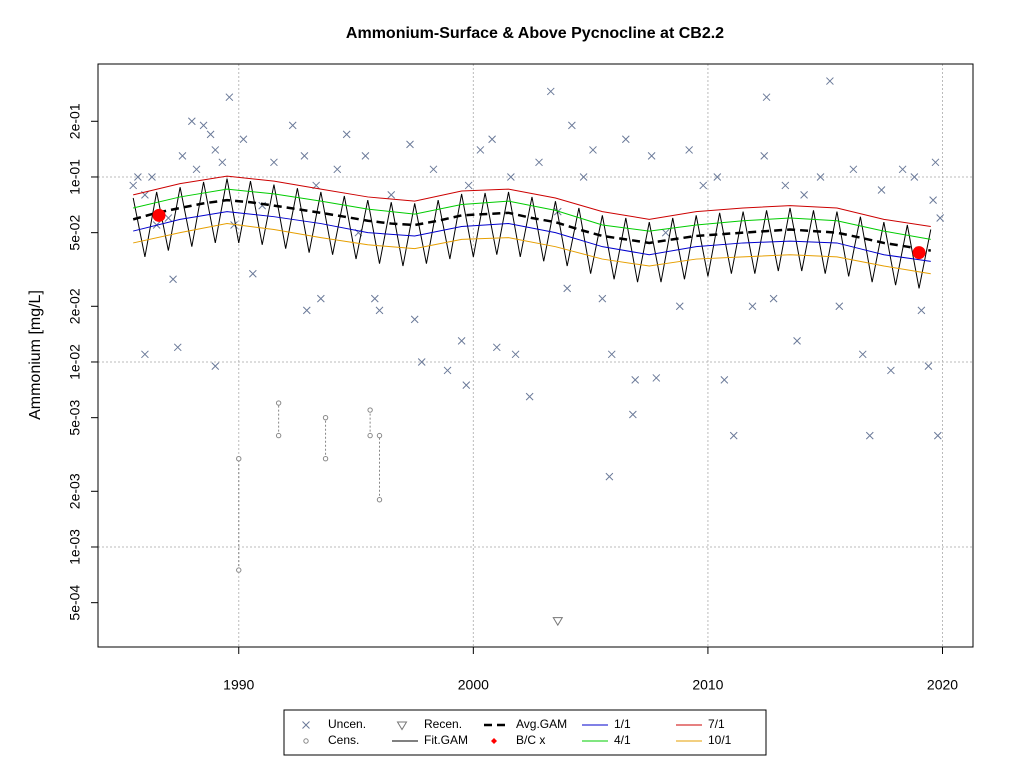 This screenshot has height=768, width=1024. I want to click on legend-label: 7/1, so click(716, 724).